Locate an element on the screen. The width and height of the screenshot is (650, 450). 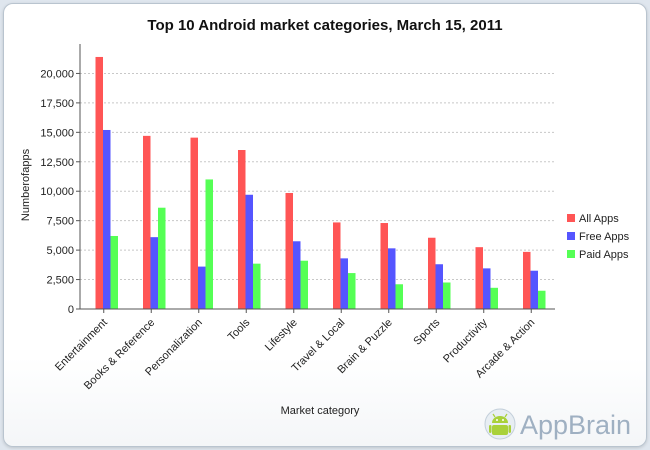
appbrain-wordmark: AppBrain is located at coordinates (575, 425).